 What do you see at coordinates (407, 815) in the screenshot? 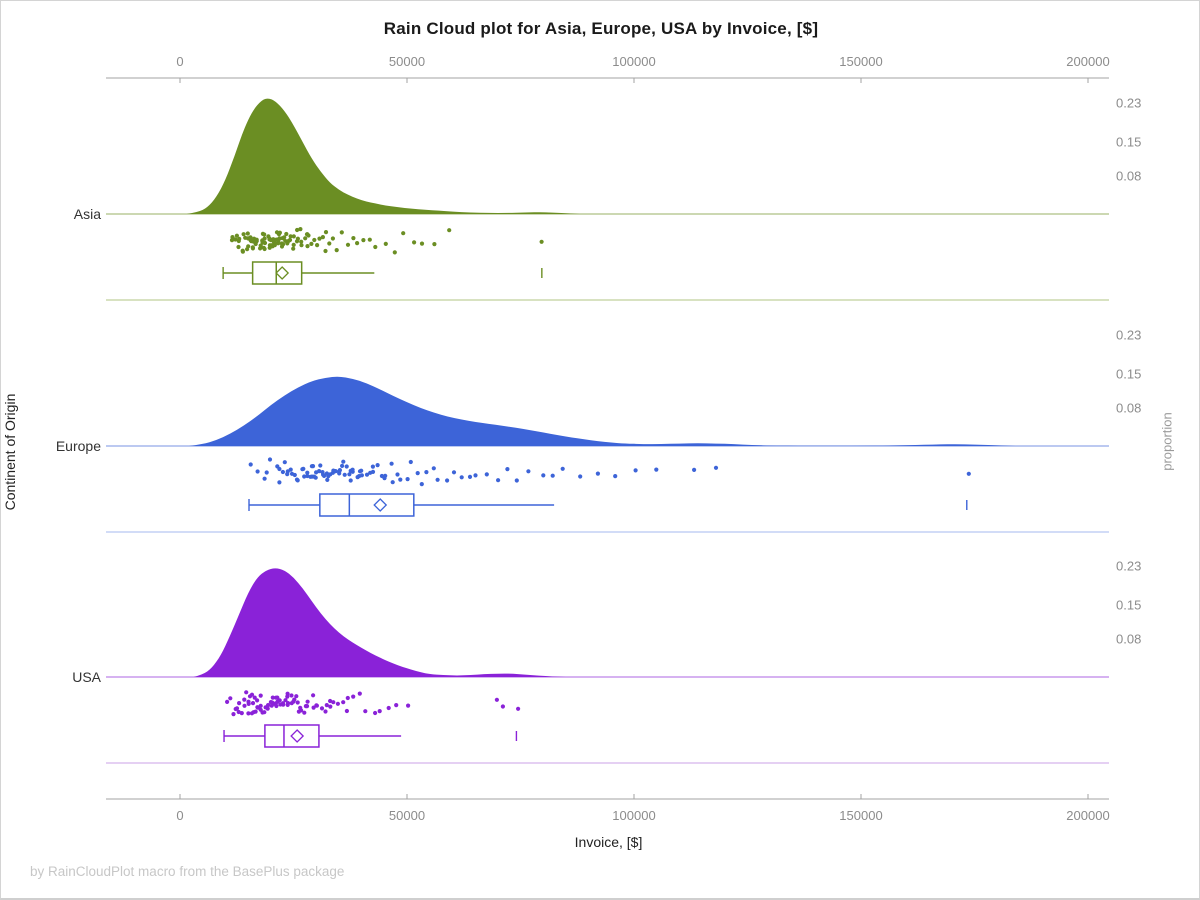
I see `x-tick-label-bottom: 50000` at bounding box center [407, 815].